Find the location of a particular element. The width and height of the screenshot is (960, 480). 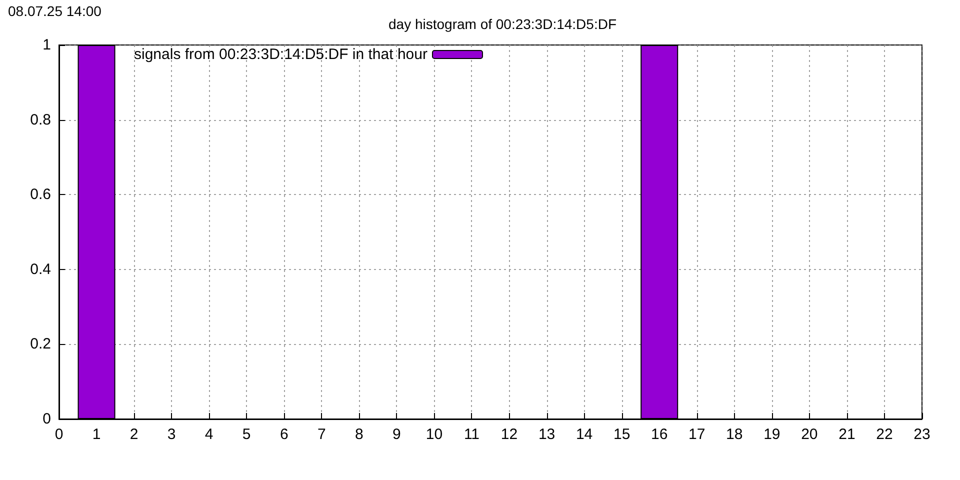

x-tick-label: 15 is located at coordinates (621, 434).